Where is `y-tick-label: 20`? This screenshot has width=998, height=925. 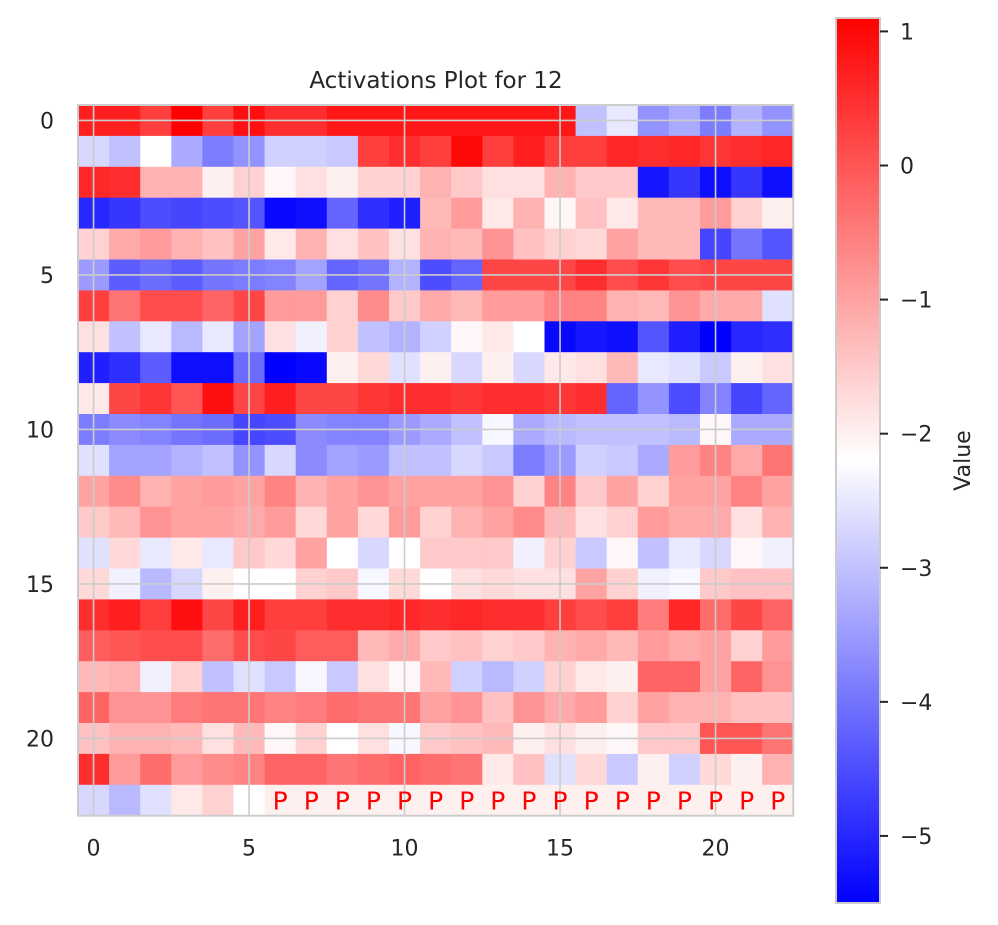
y-tick-label: 20 is located at coordinates (40, 739).